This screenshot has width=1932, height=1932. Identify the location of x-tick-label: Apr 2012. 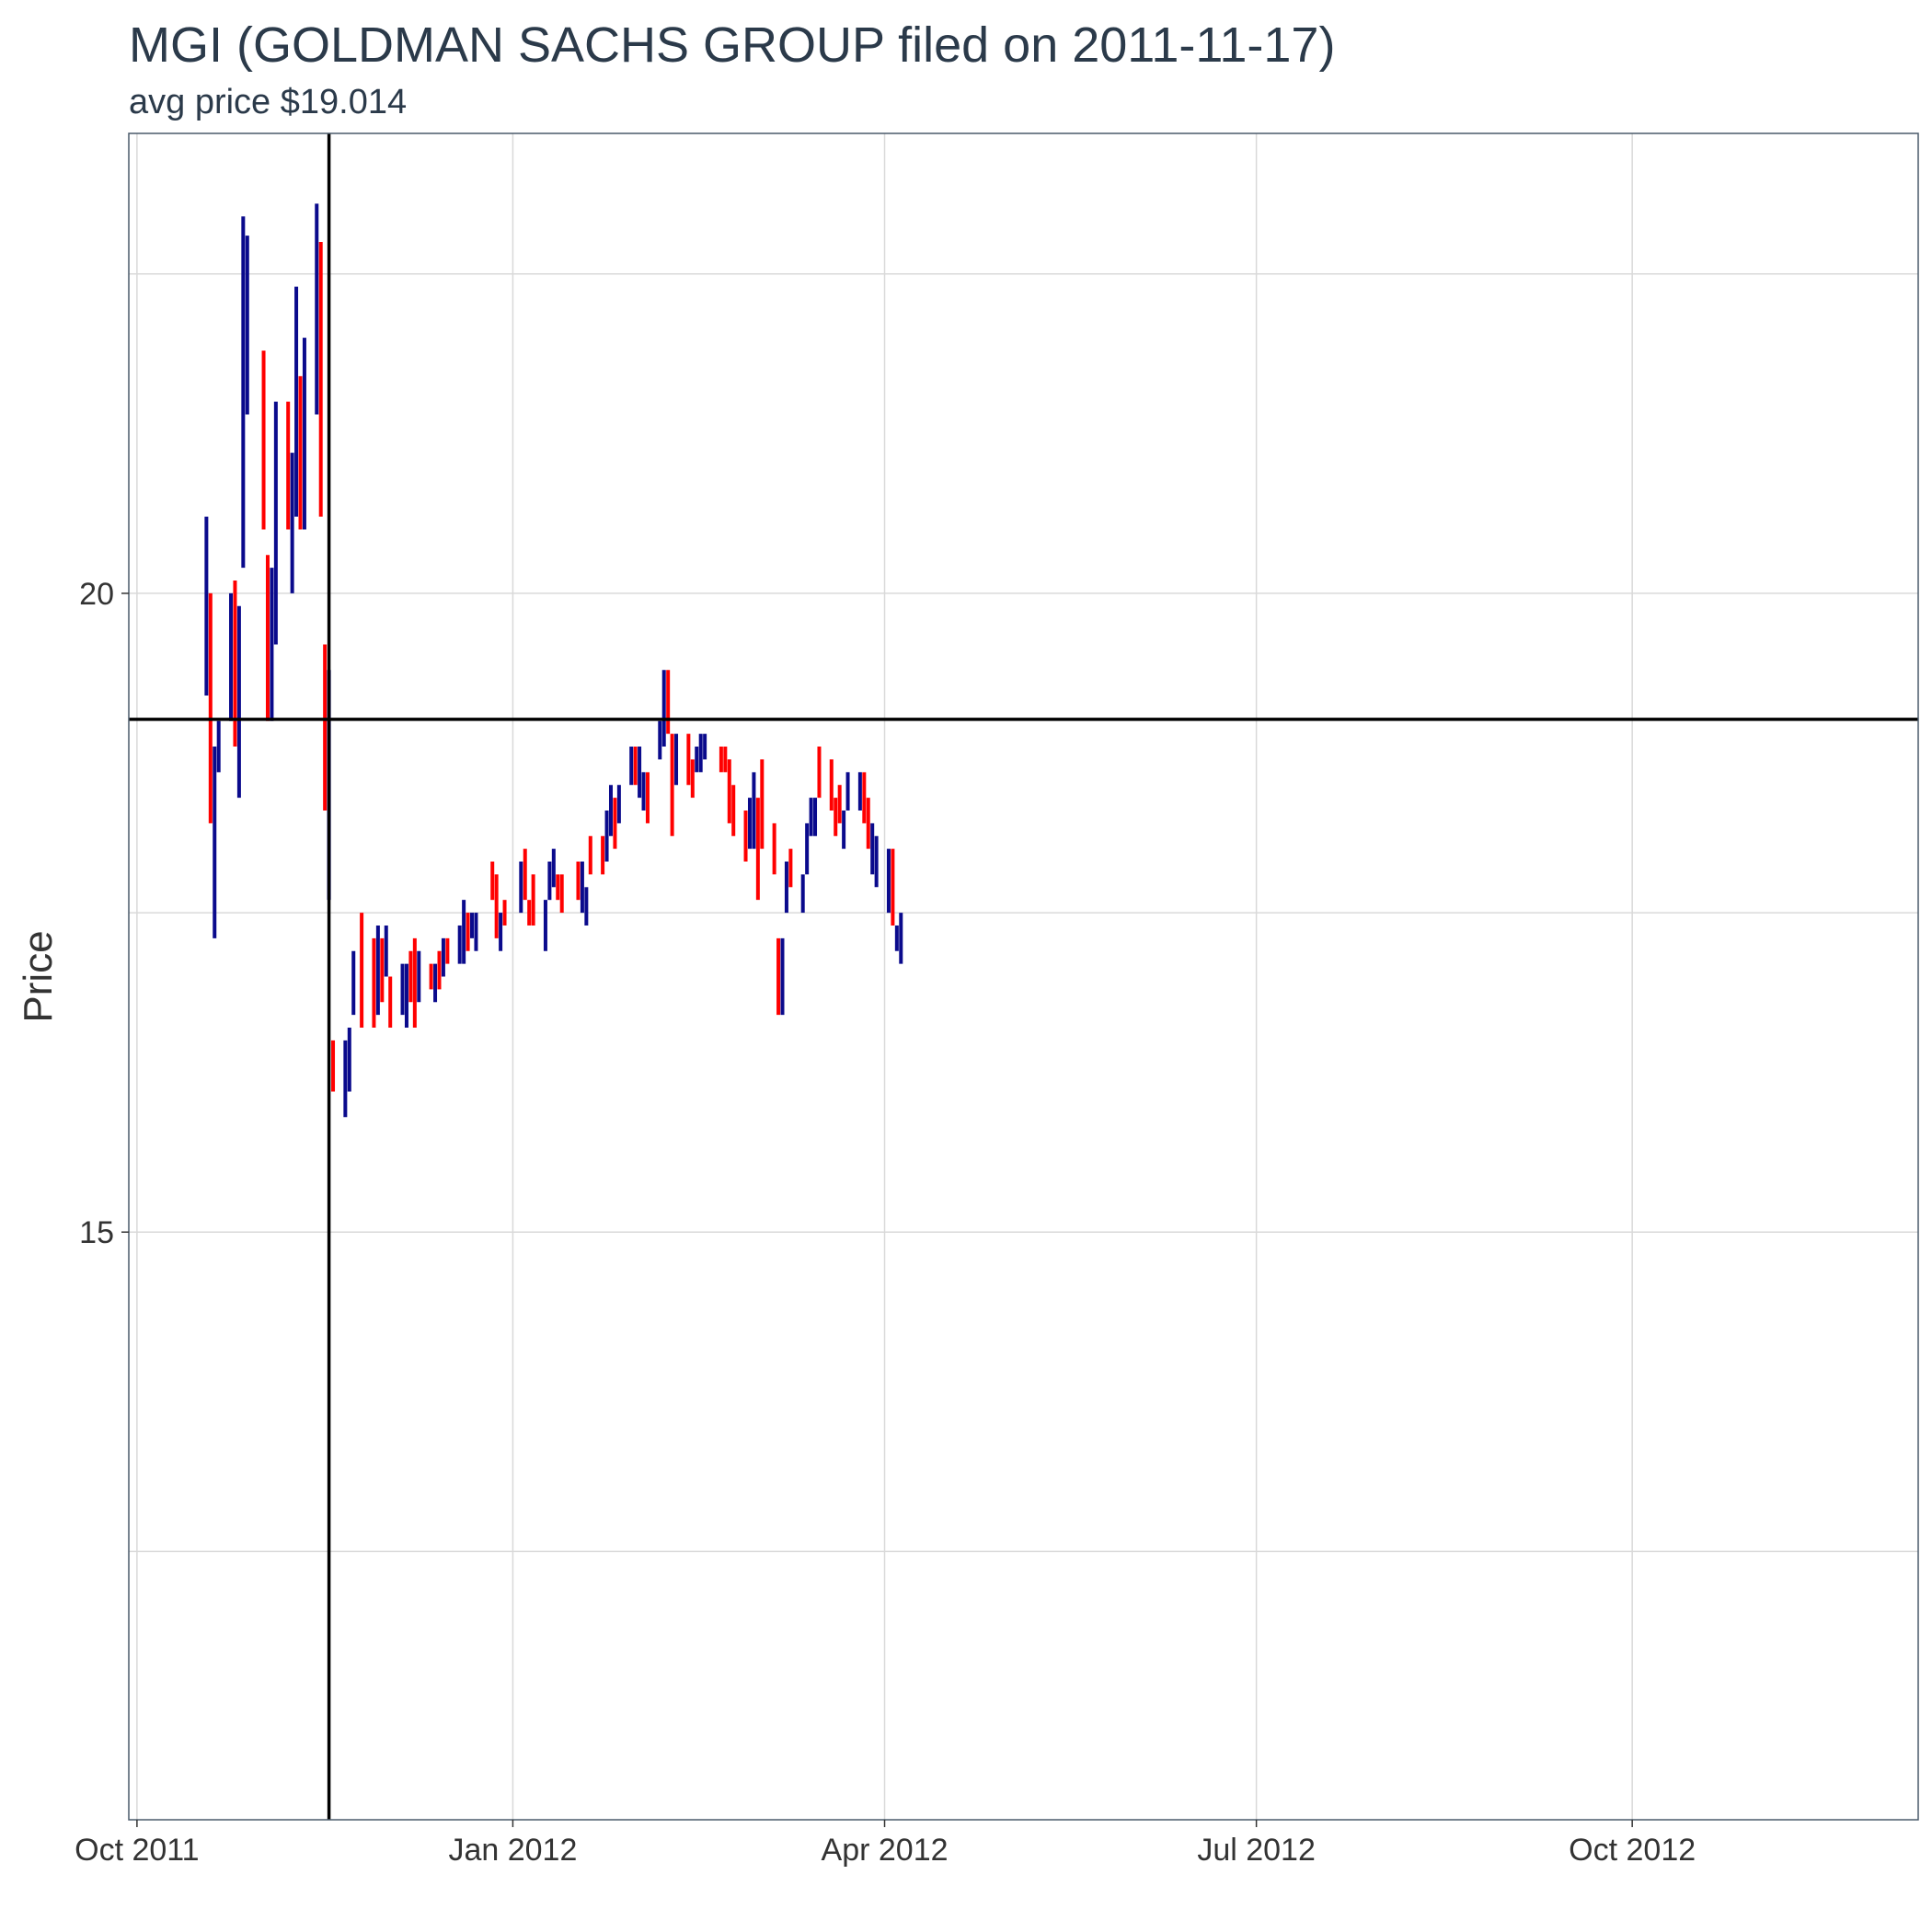
(885, 1850).